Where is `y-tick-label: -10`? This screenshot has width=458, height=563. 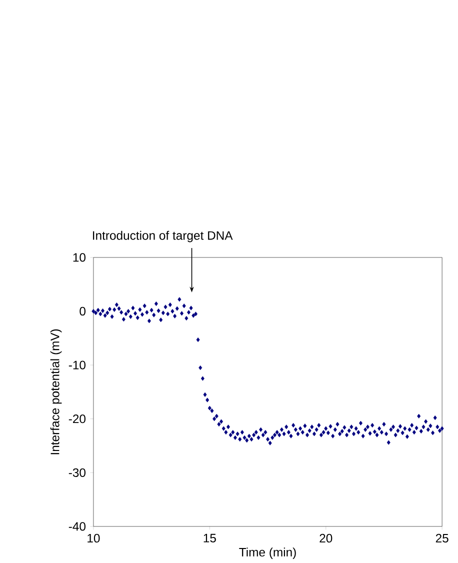 y-tick-label: -10 is located at coordinates (77, 365).